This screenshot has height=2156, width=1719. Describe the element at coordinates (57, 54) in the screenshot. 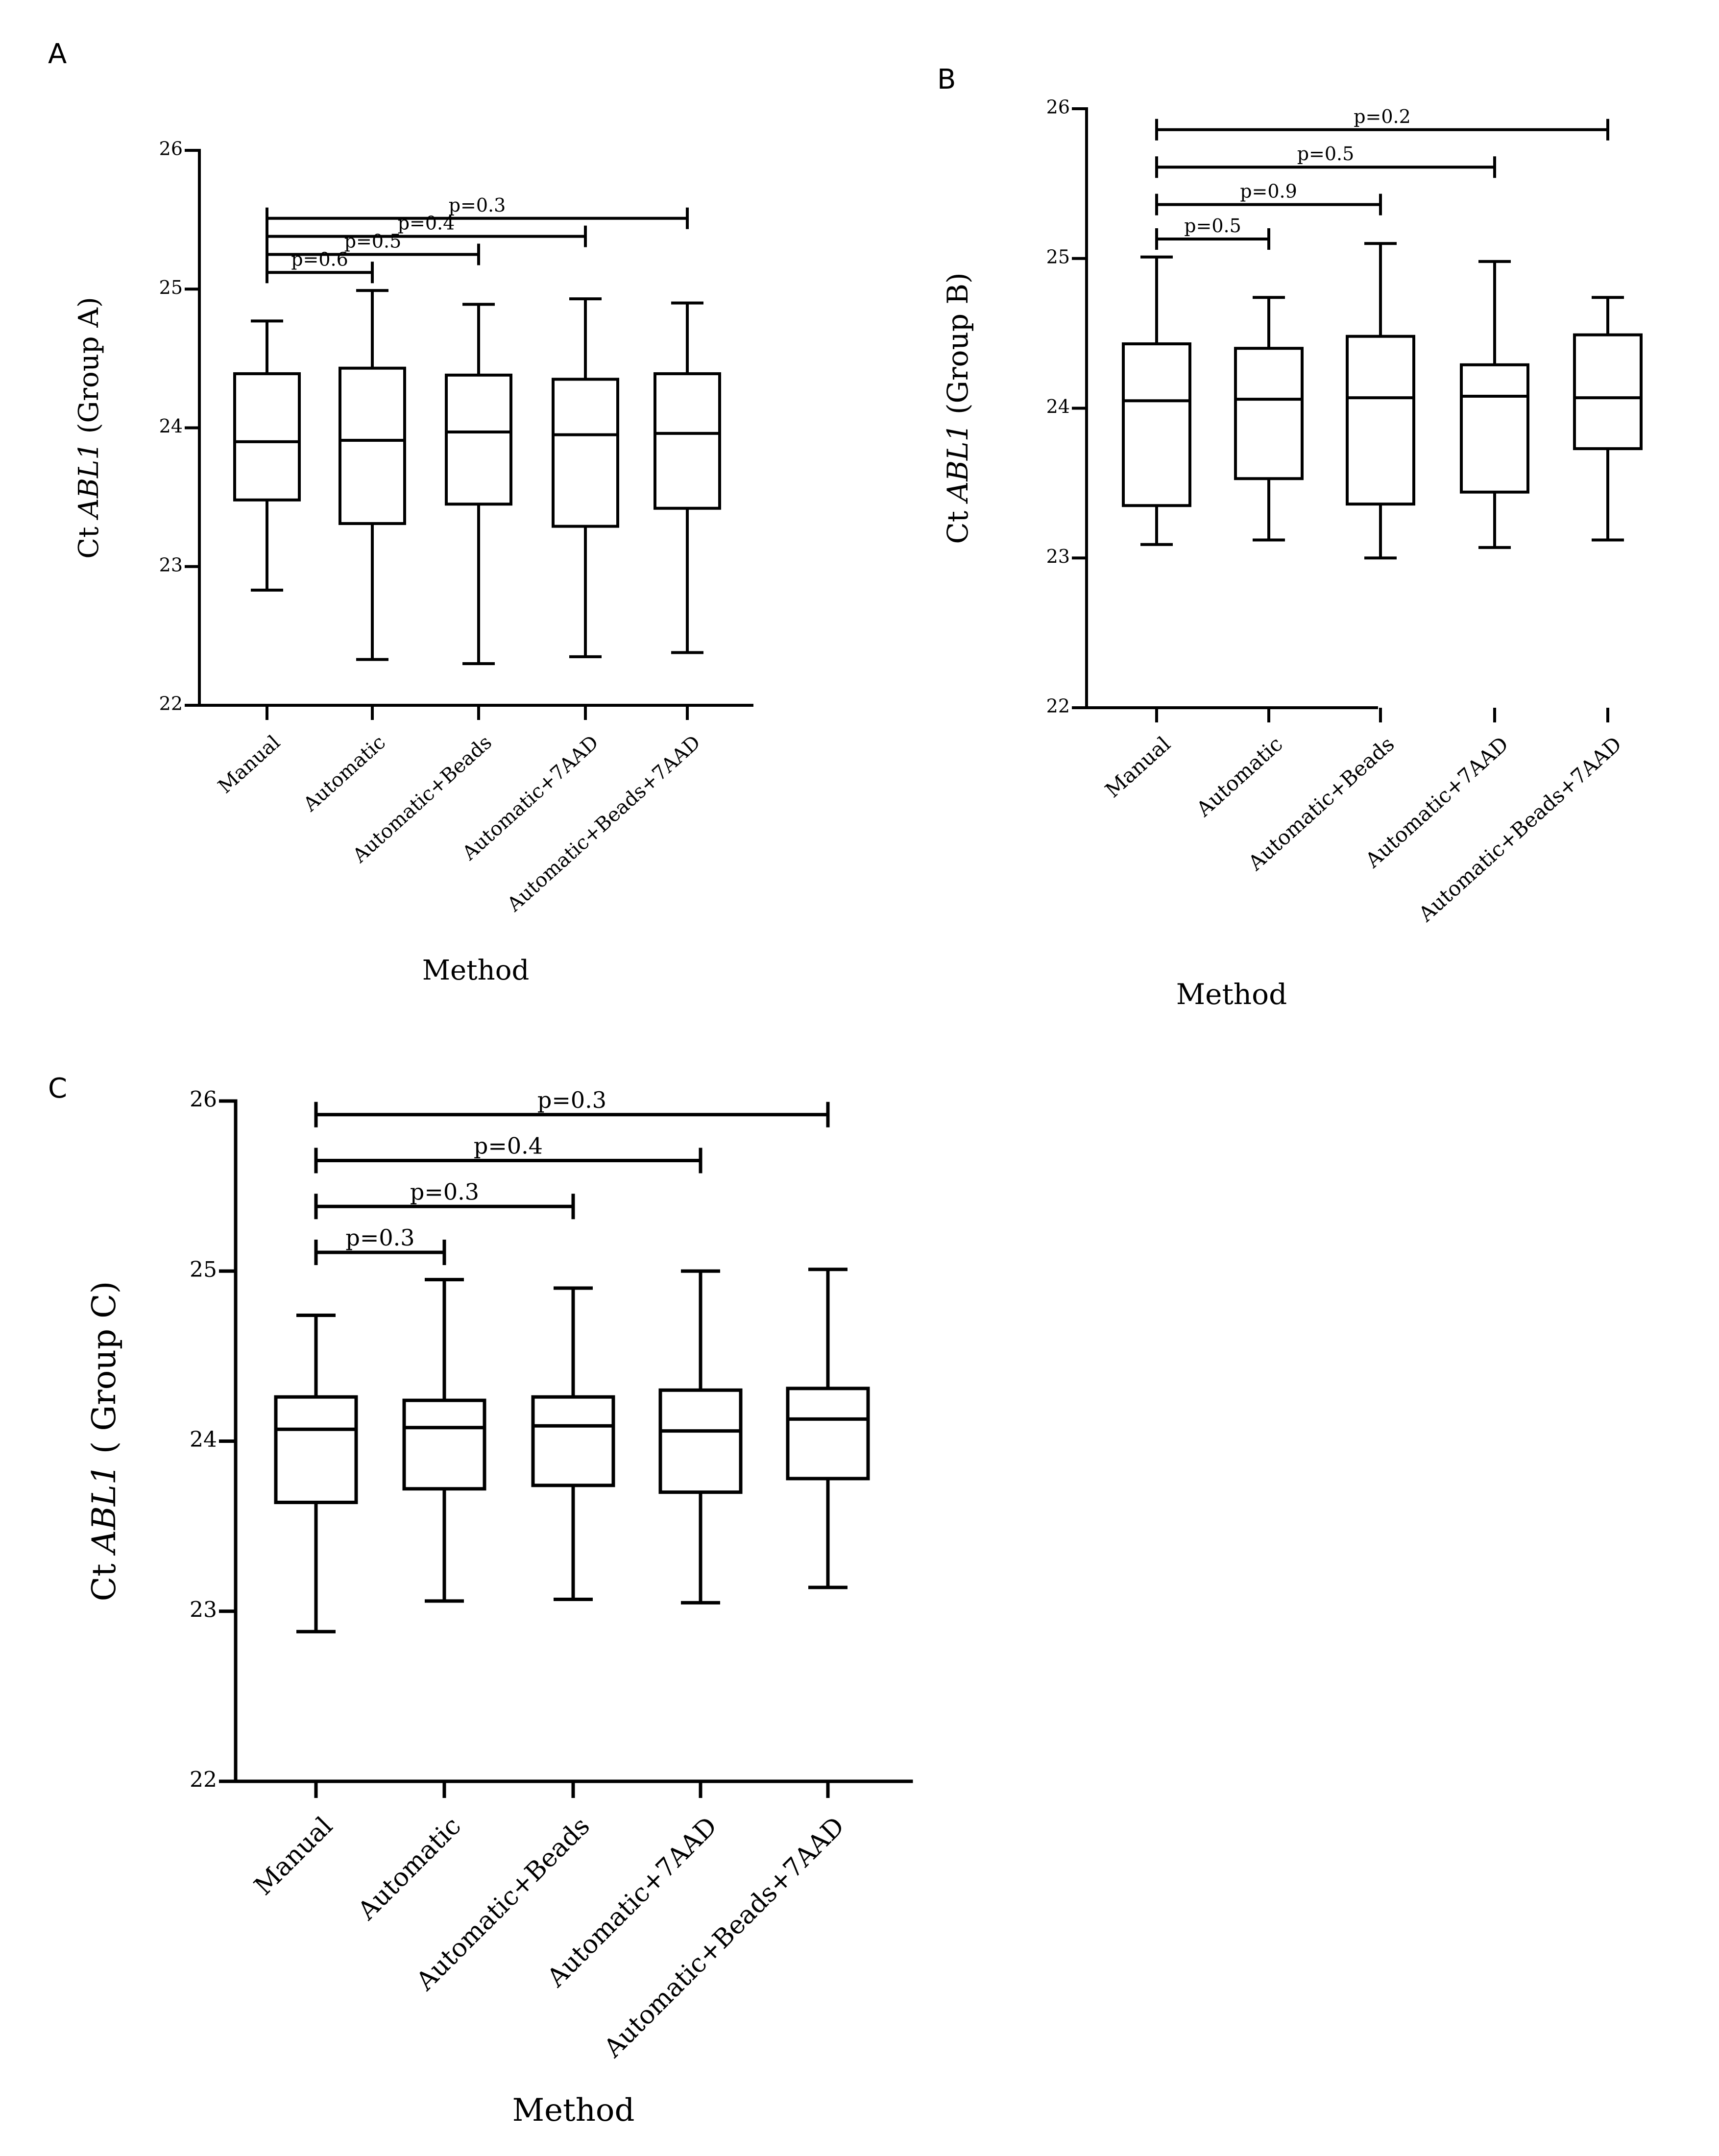

I see `panel-label: A` at that location.